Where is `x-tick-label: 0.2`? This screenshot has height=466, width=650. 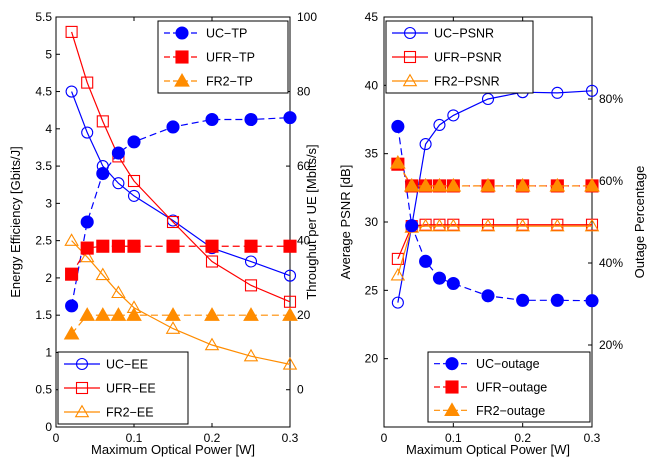 x-tick-label: 0.2 is located at coordinates (212, 438).